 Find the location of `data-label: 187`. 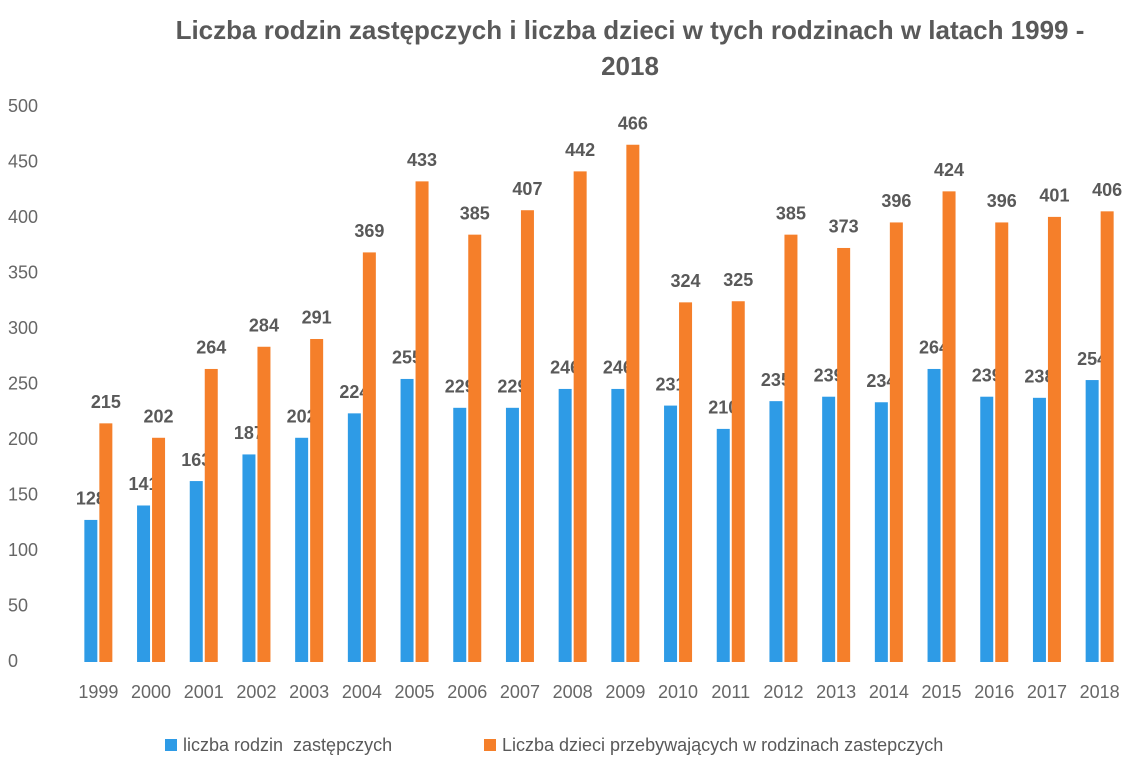

data-label: 187 is located at coordinates (249, 433).